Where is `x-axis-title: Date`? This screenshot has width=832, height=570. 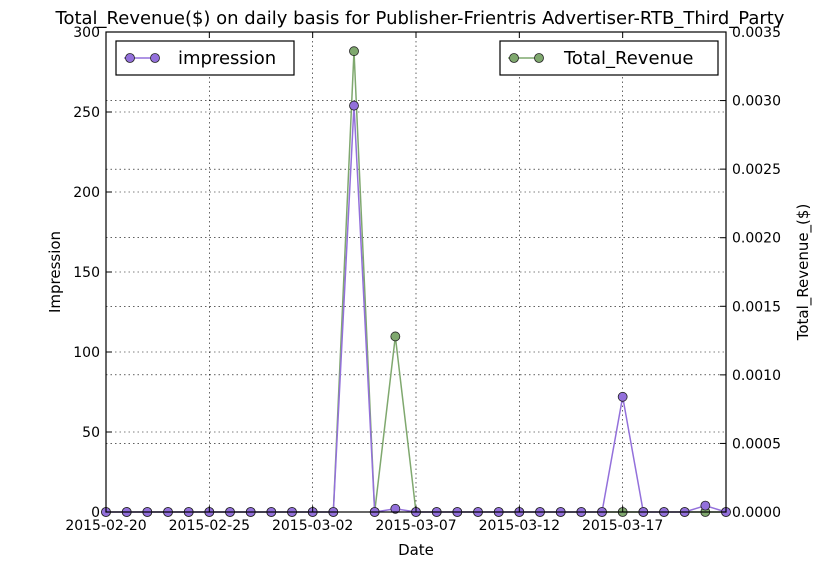 x-axis-title: Date is located at coordinates (416, 550).